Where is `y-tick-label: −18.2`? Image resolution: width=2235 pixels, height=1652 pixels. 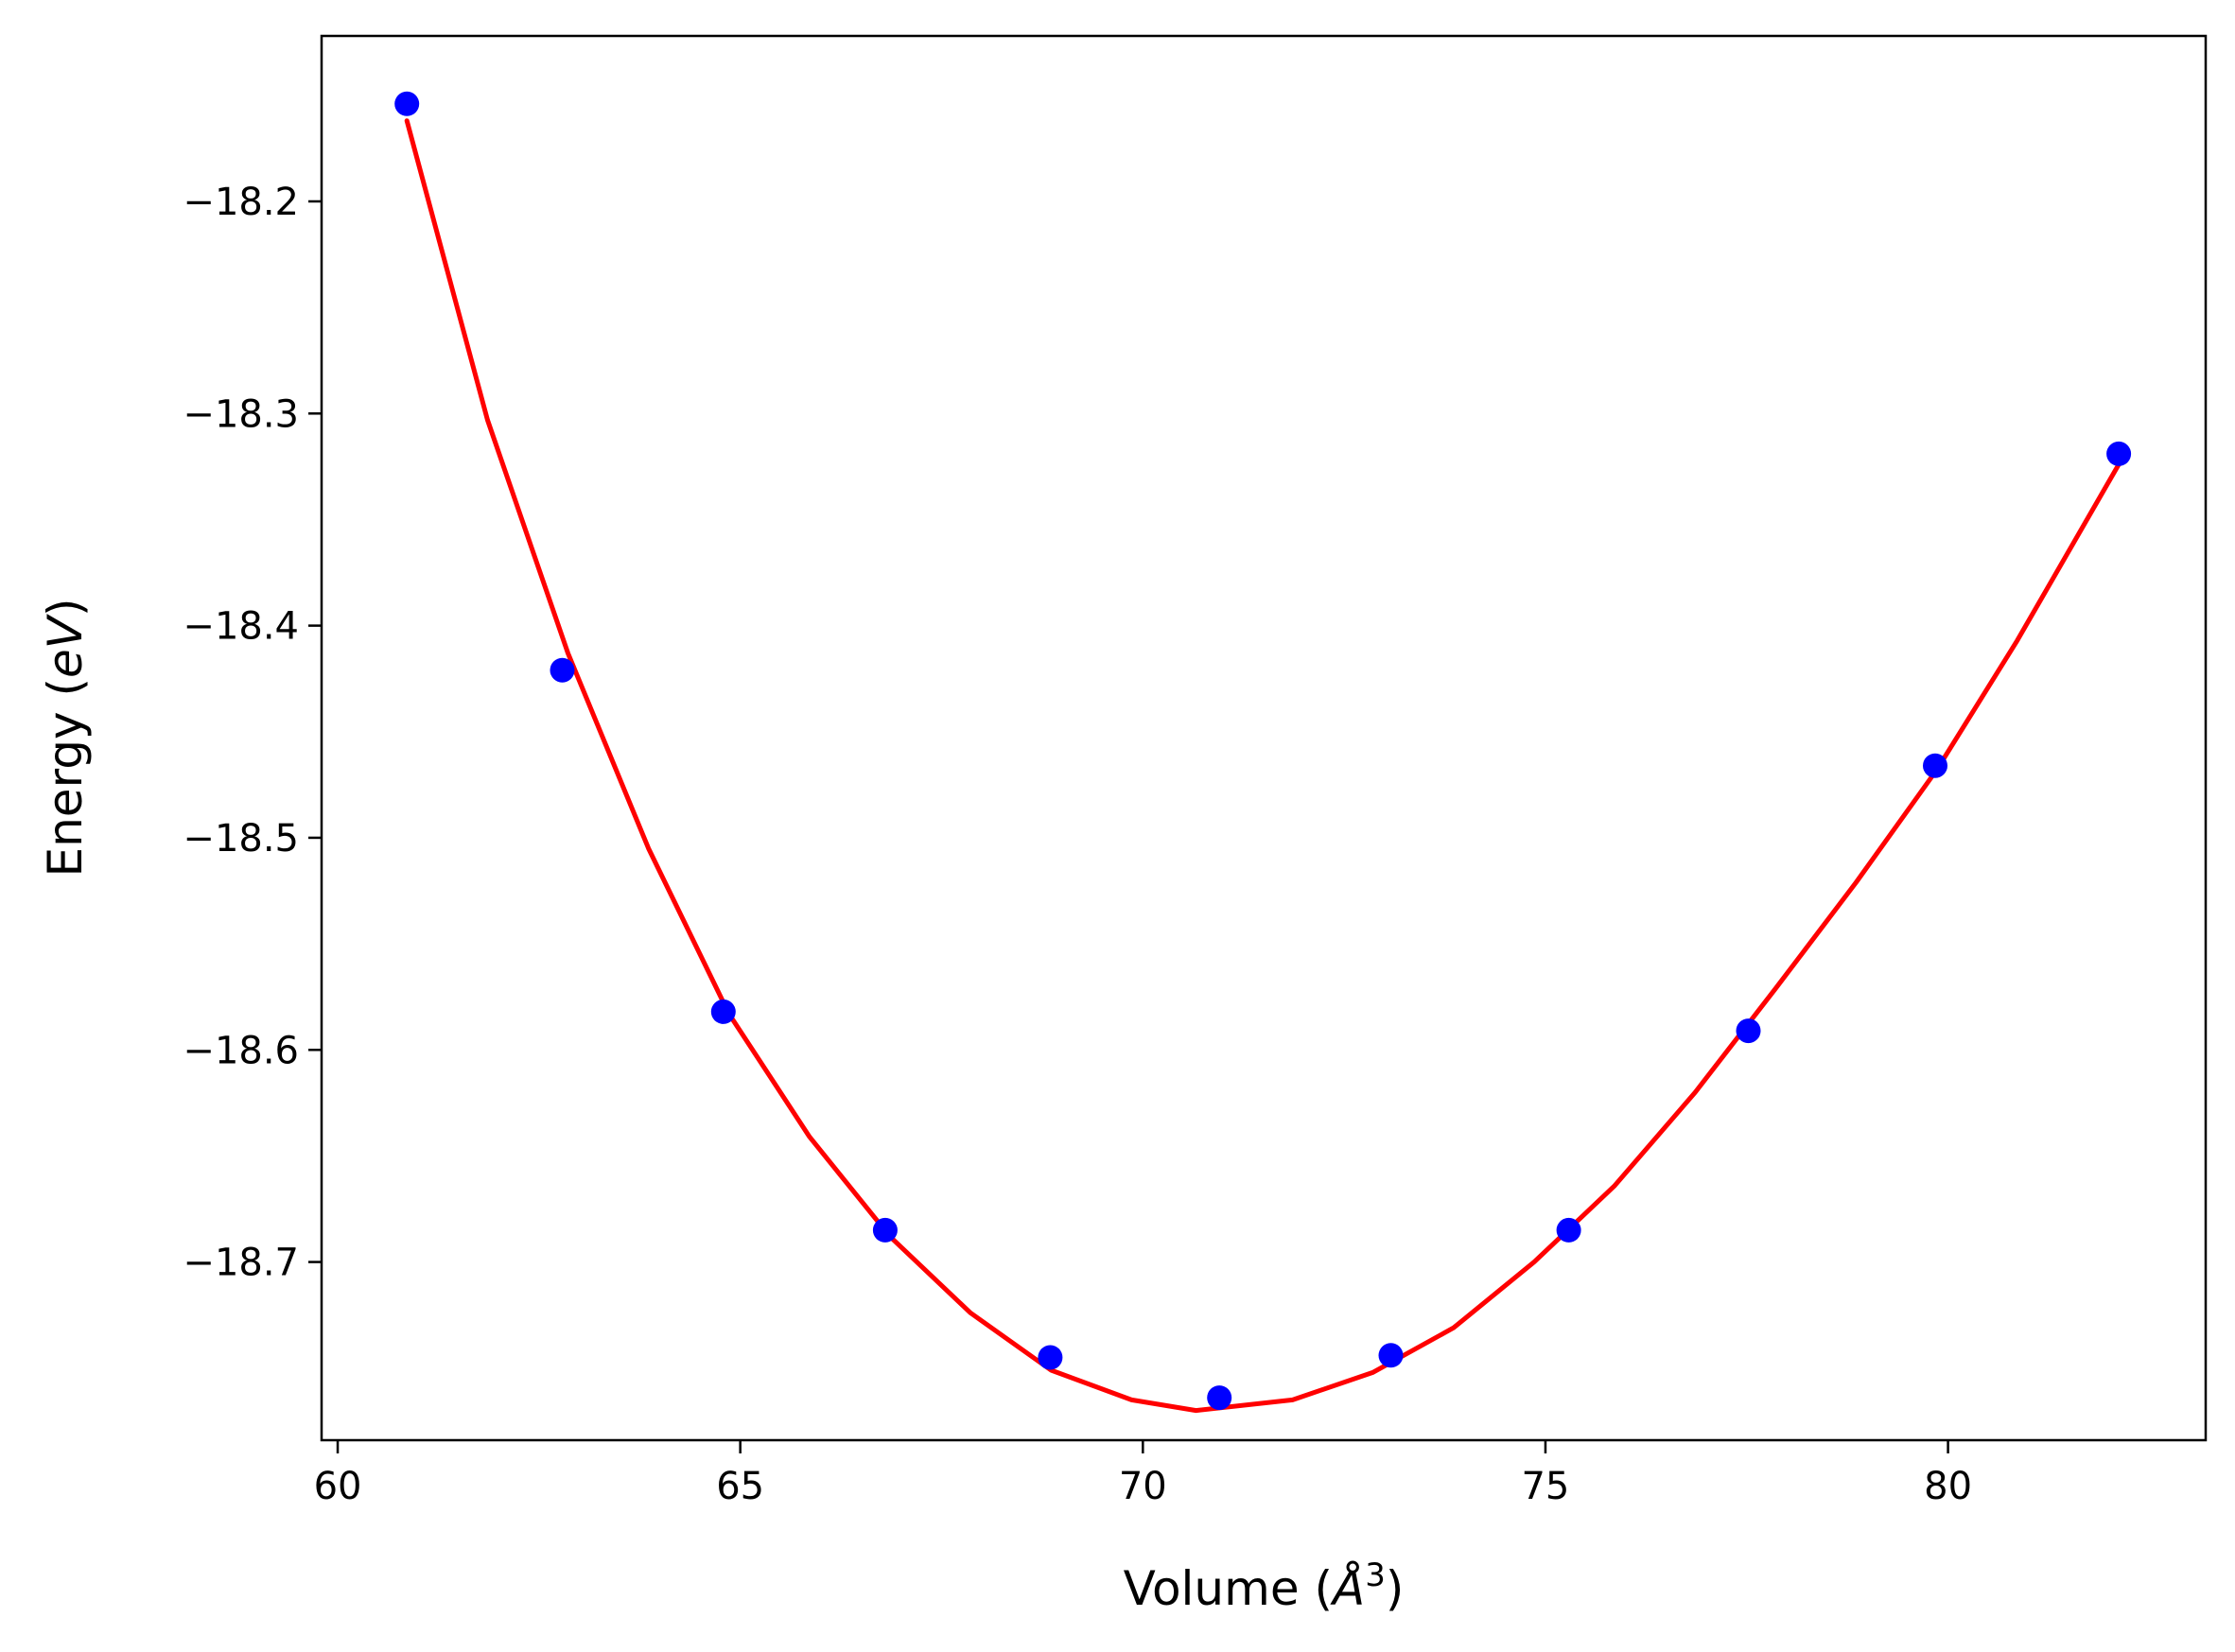 y-tick-label: −18.2 is located at coordinates (241, 203).